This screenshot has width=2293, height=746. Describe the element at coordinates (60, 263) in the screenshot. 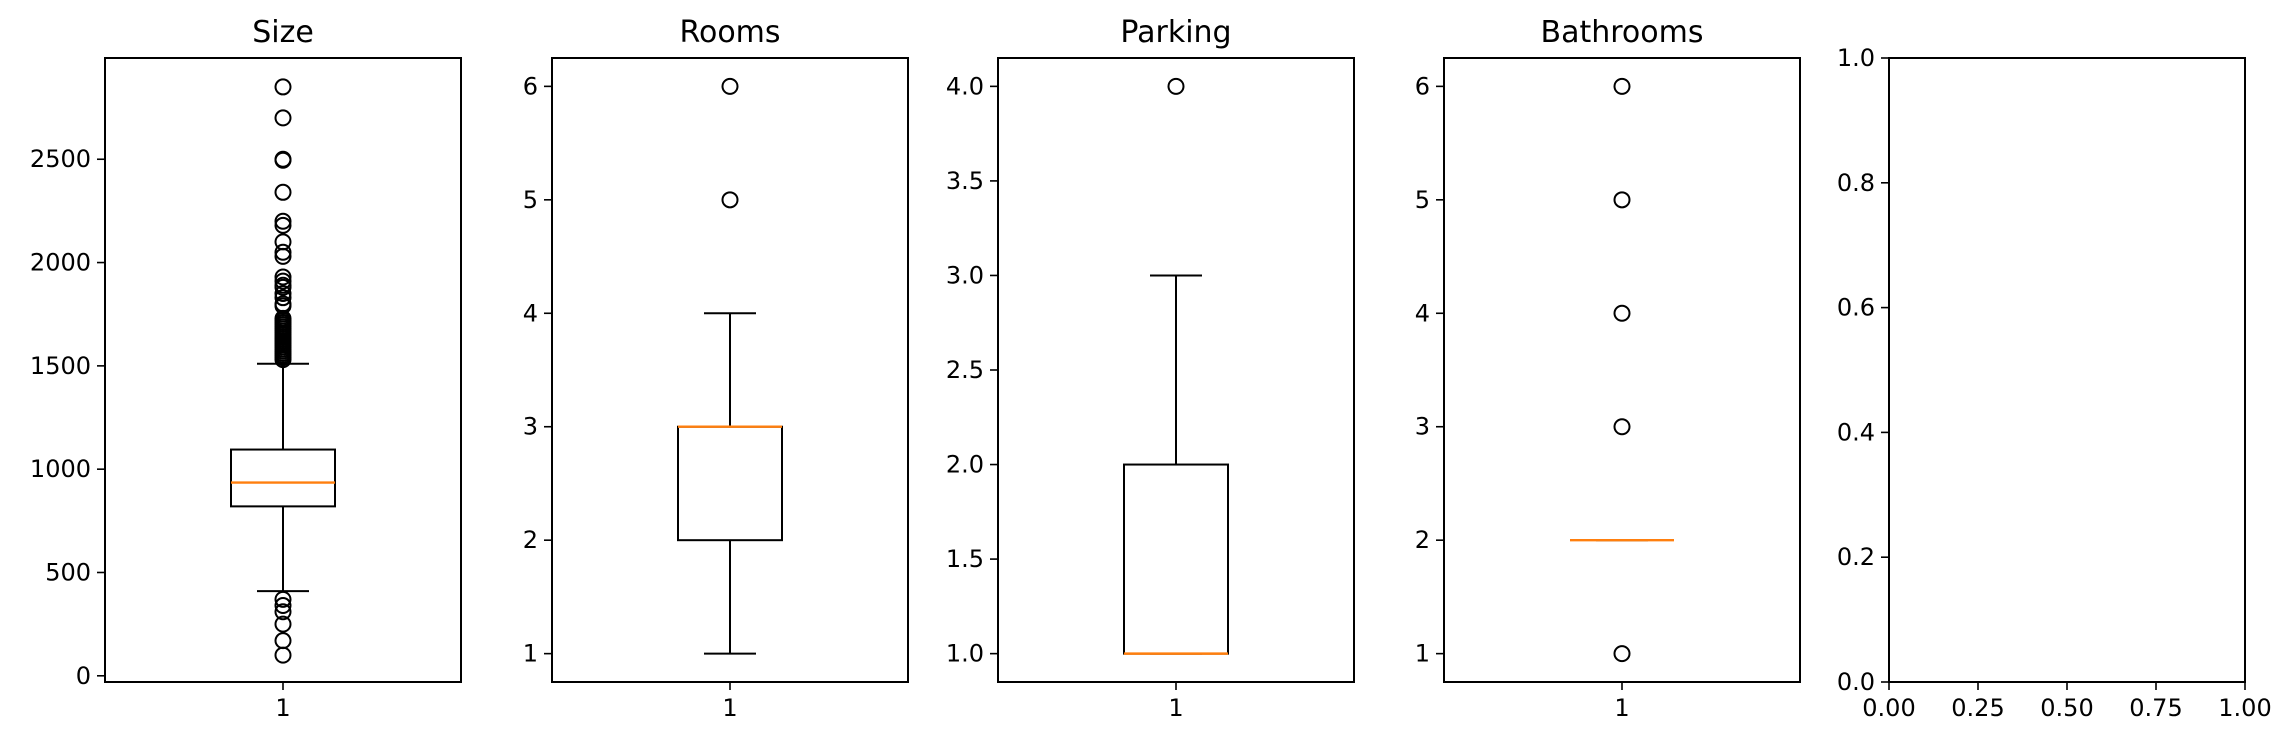

I see `y-tick-label: 2000` at that location.